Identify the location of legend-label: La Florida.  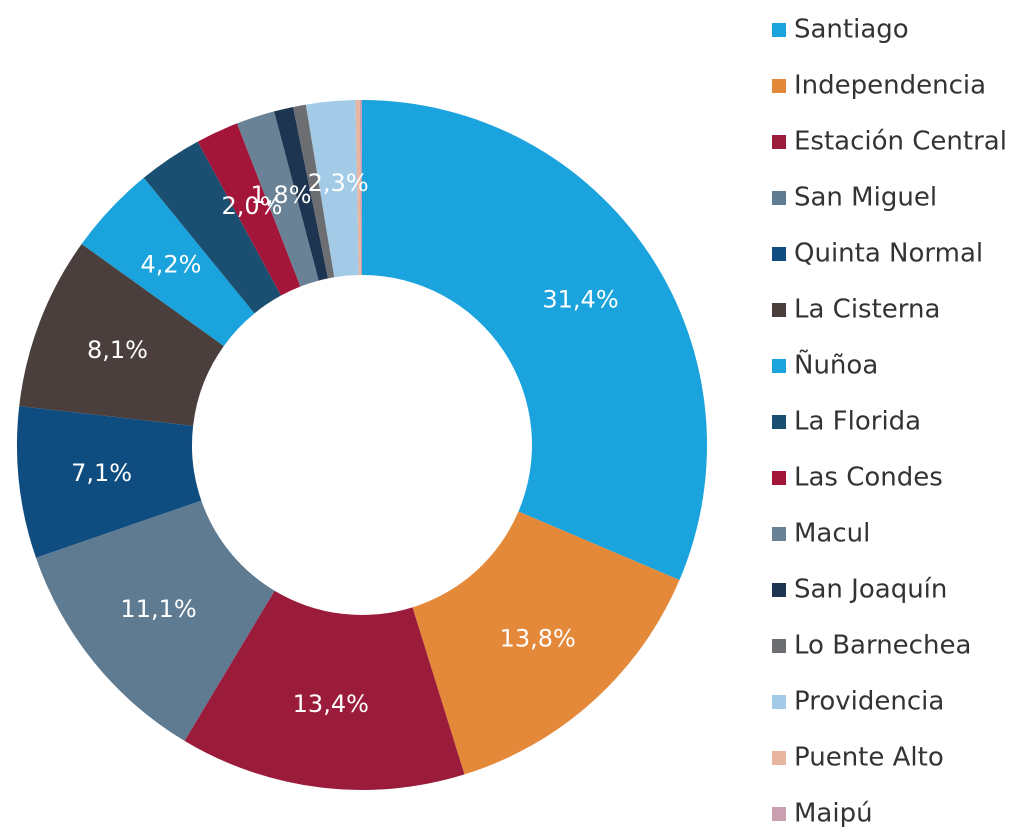
(857, 422).